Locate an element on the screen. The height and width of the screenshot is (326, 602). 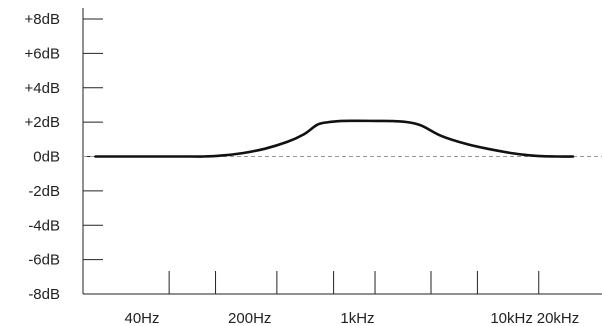
x-axis-ticks is located at coordinates (354, 282).